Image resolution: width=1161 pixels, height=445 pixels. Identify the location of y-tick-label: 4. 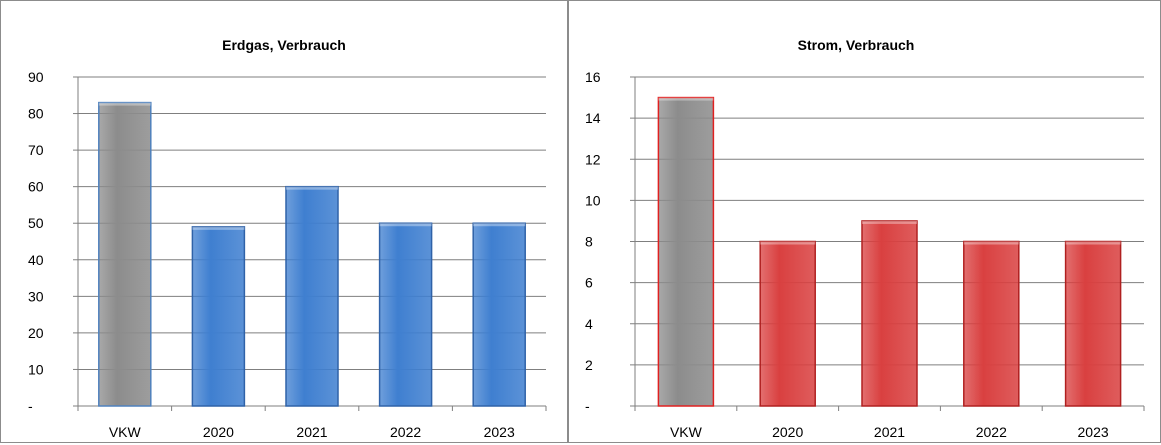
(589, 324).